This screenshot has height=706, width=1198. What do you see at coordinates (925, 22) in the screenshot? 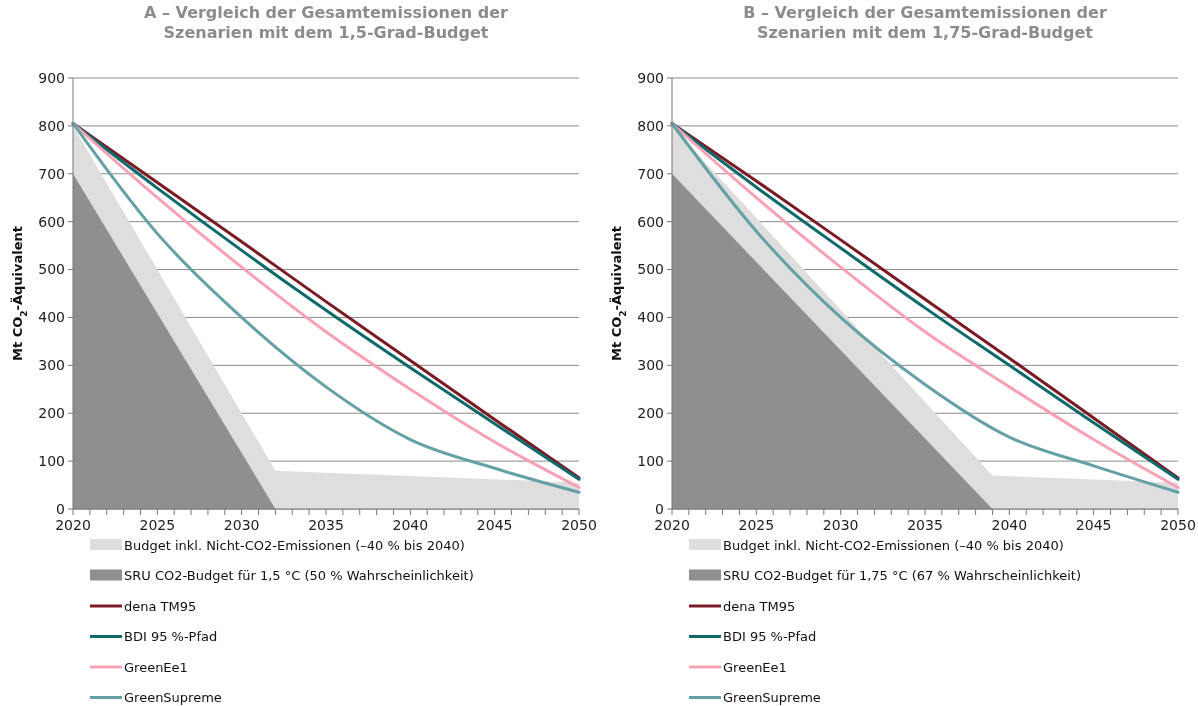
I see `chart-title: B – Vergleich der Gesamtemissionen der Szenarien mit dem 1,75-Grad-Budget` at bounding box center [925, 22].